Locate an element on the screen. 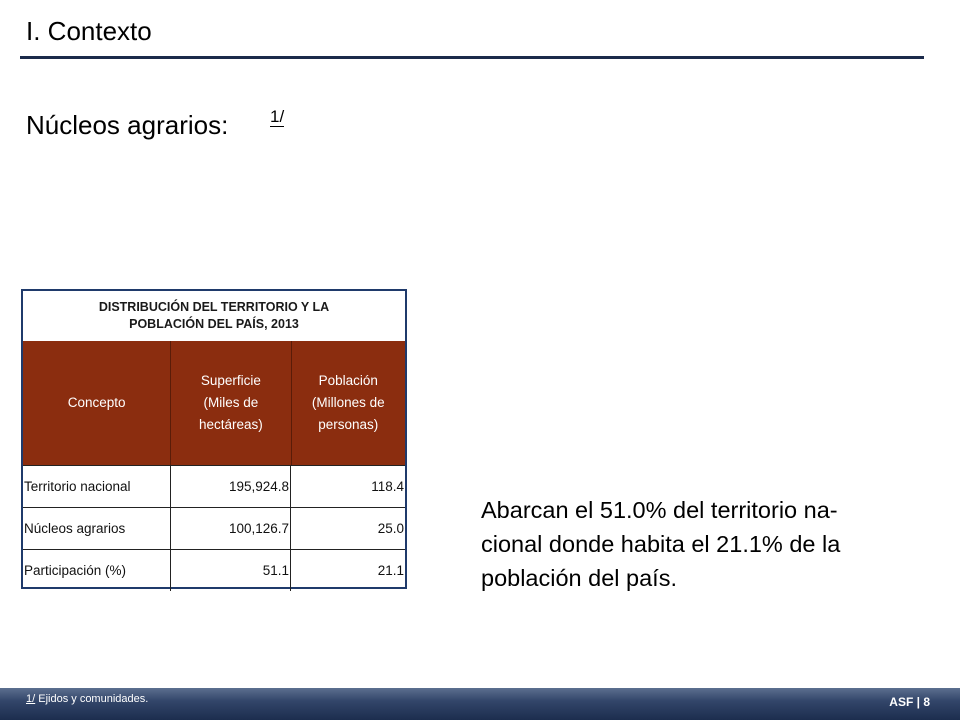 This screenshot has width=960, height=720. body-line: Abarcan el 51.0% del territorio na- is located at coordinates (659, 510).